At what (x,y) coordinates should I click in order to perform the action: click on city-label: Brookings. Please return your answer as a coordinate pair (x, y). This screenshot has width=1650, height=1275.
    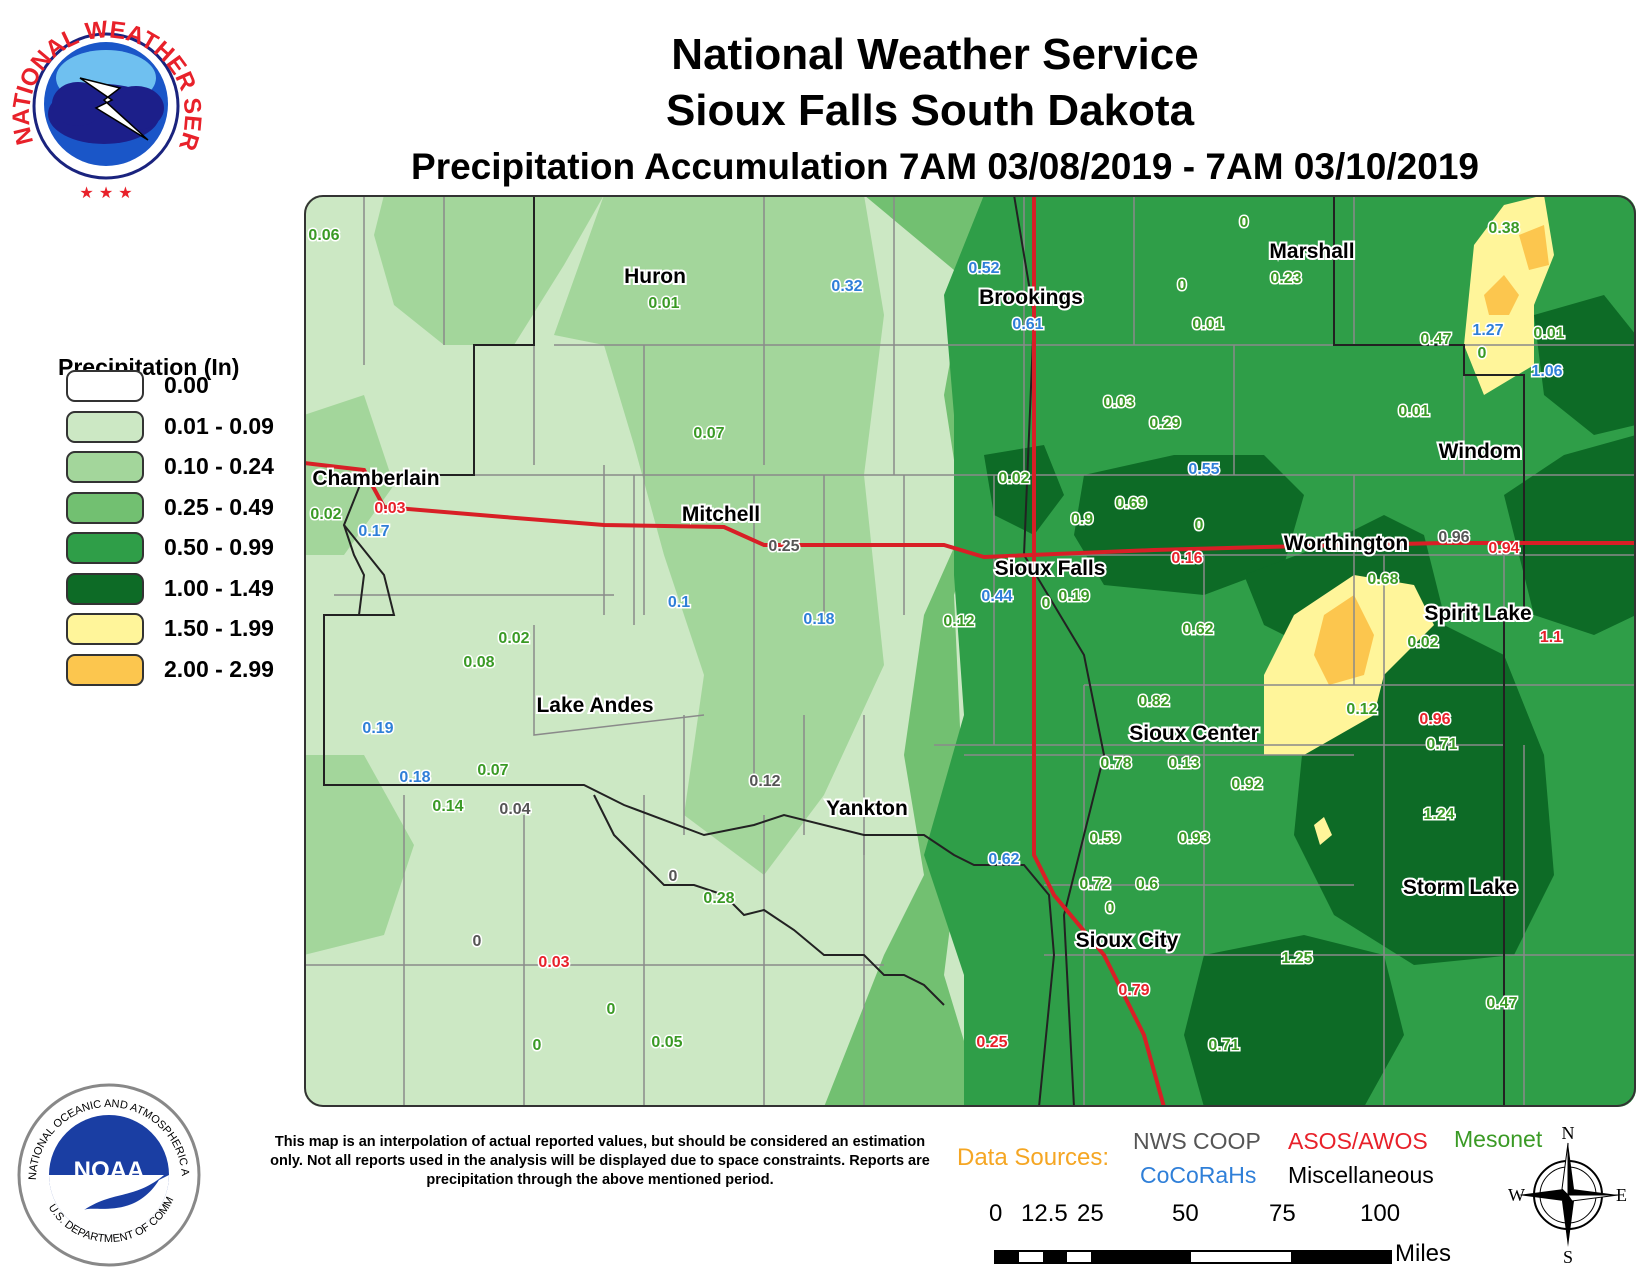
    Looking at the image, I should click on (1031, 297).